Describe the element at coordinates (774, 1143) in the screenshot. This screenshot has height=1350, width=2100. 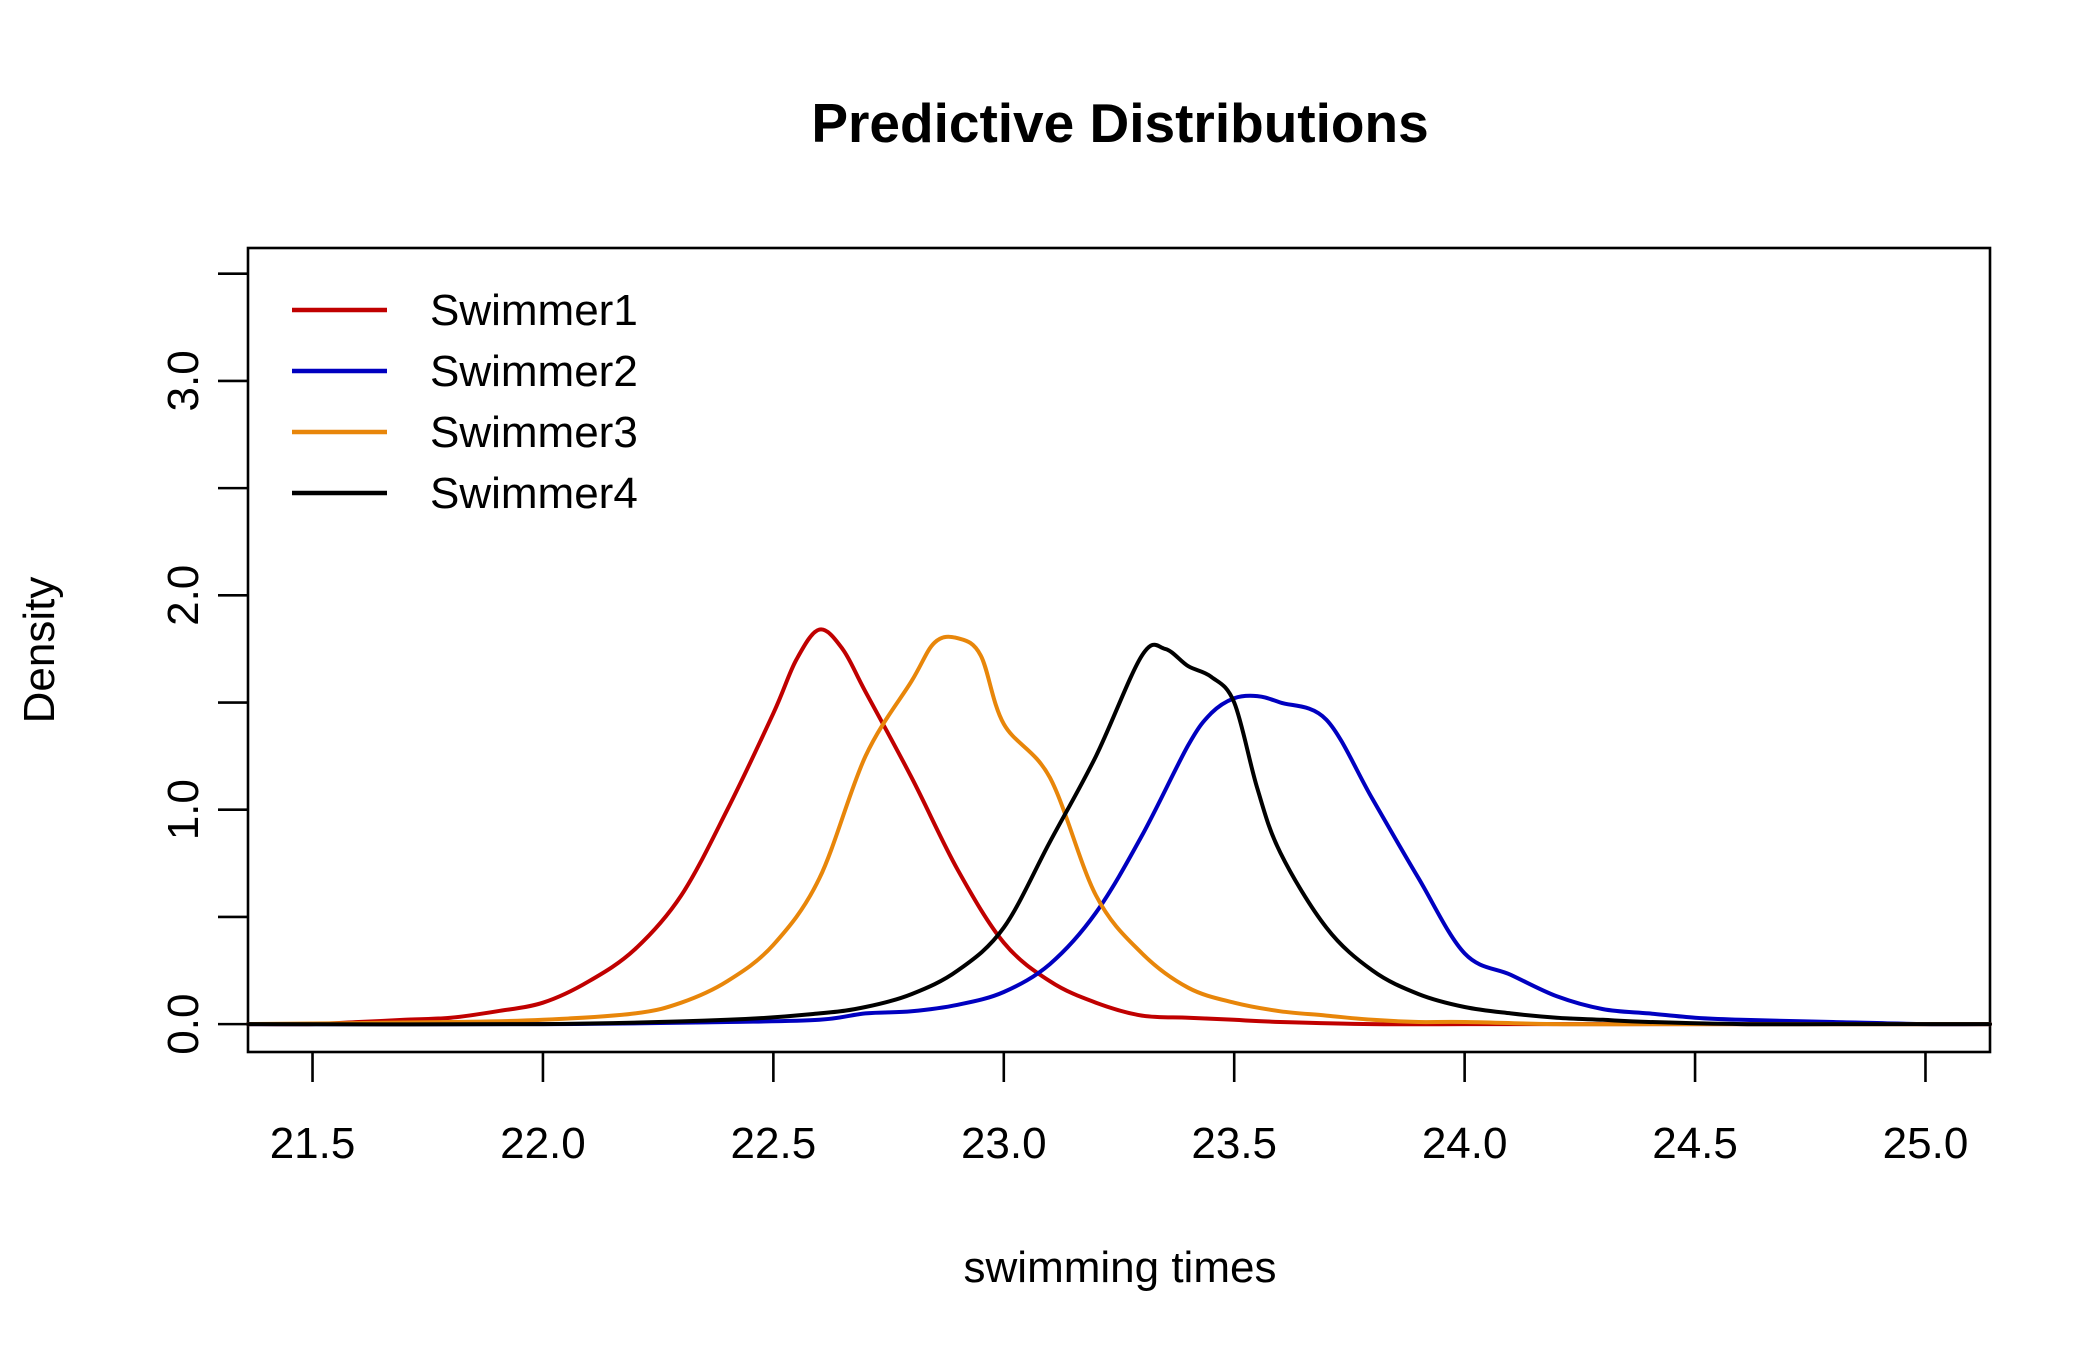
I see `x-tick-label: 22.5` at that location.